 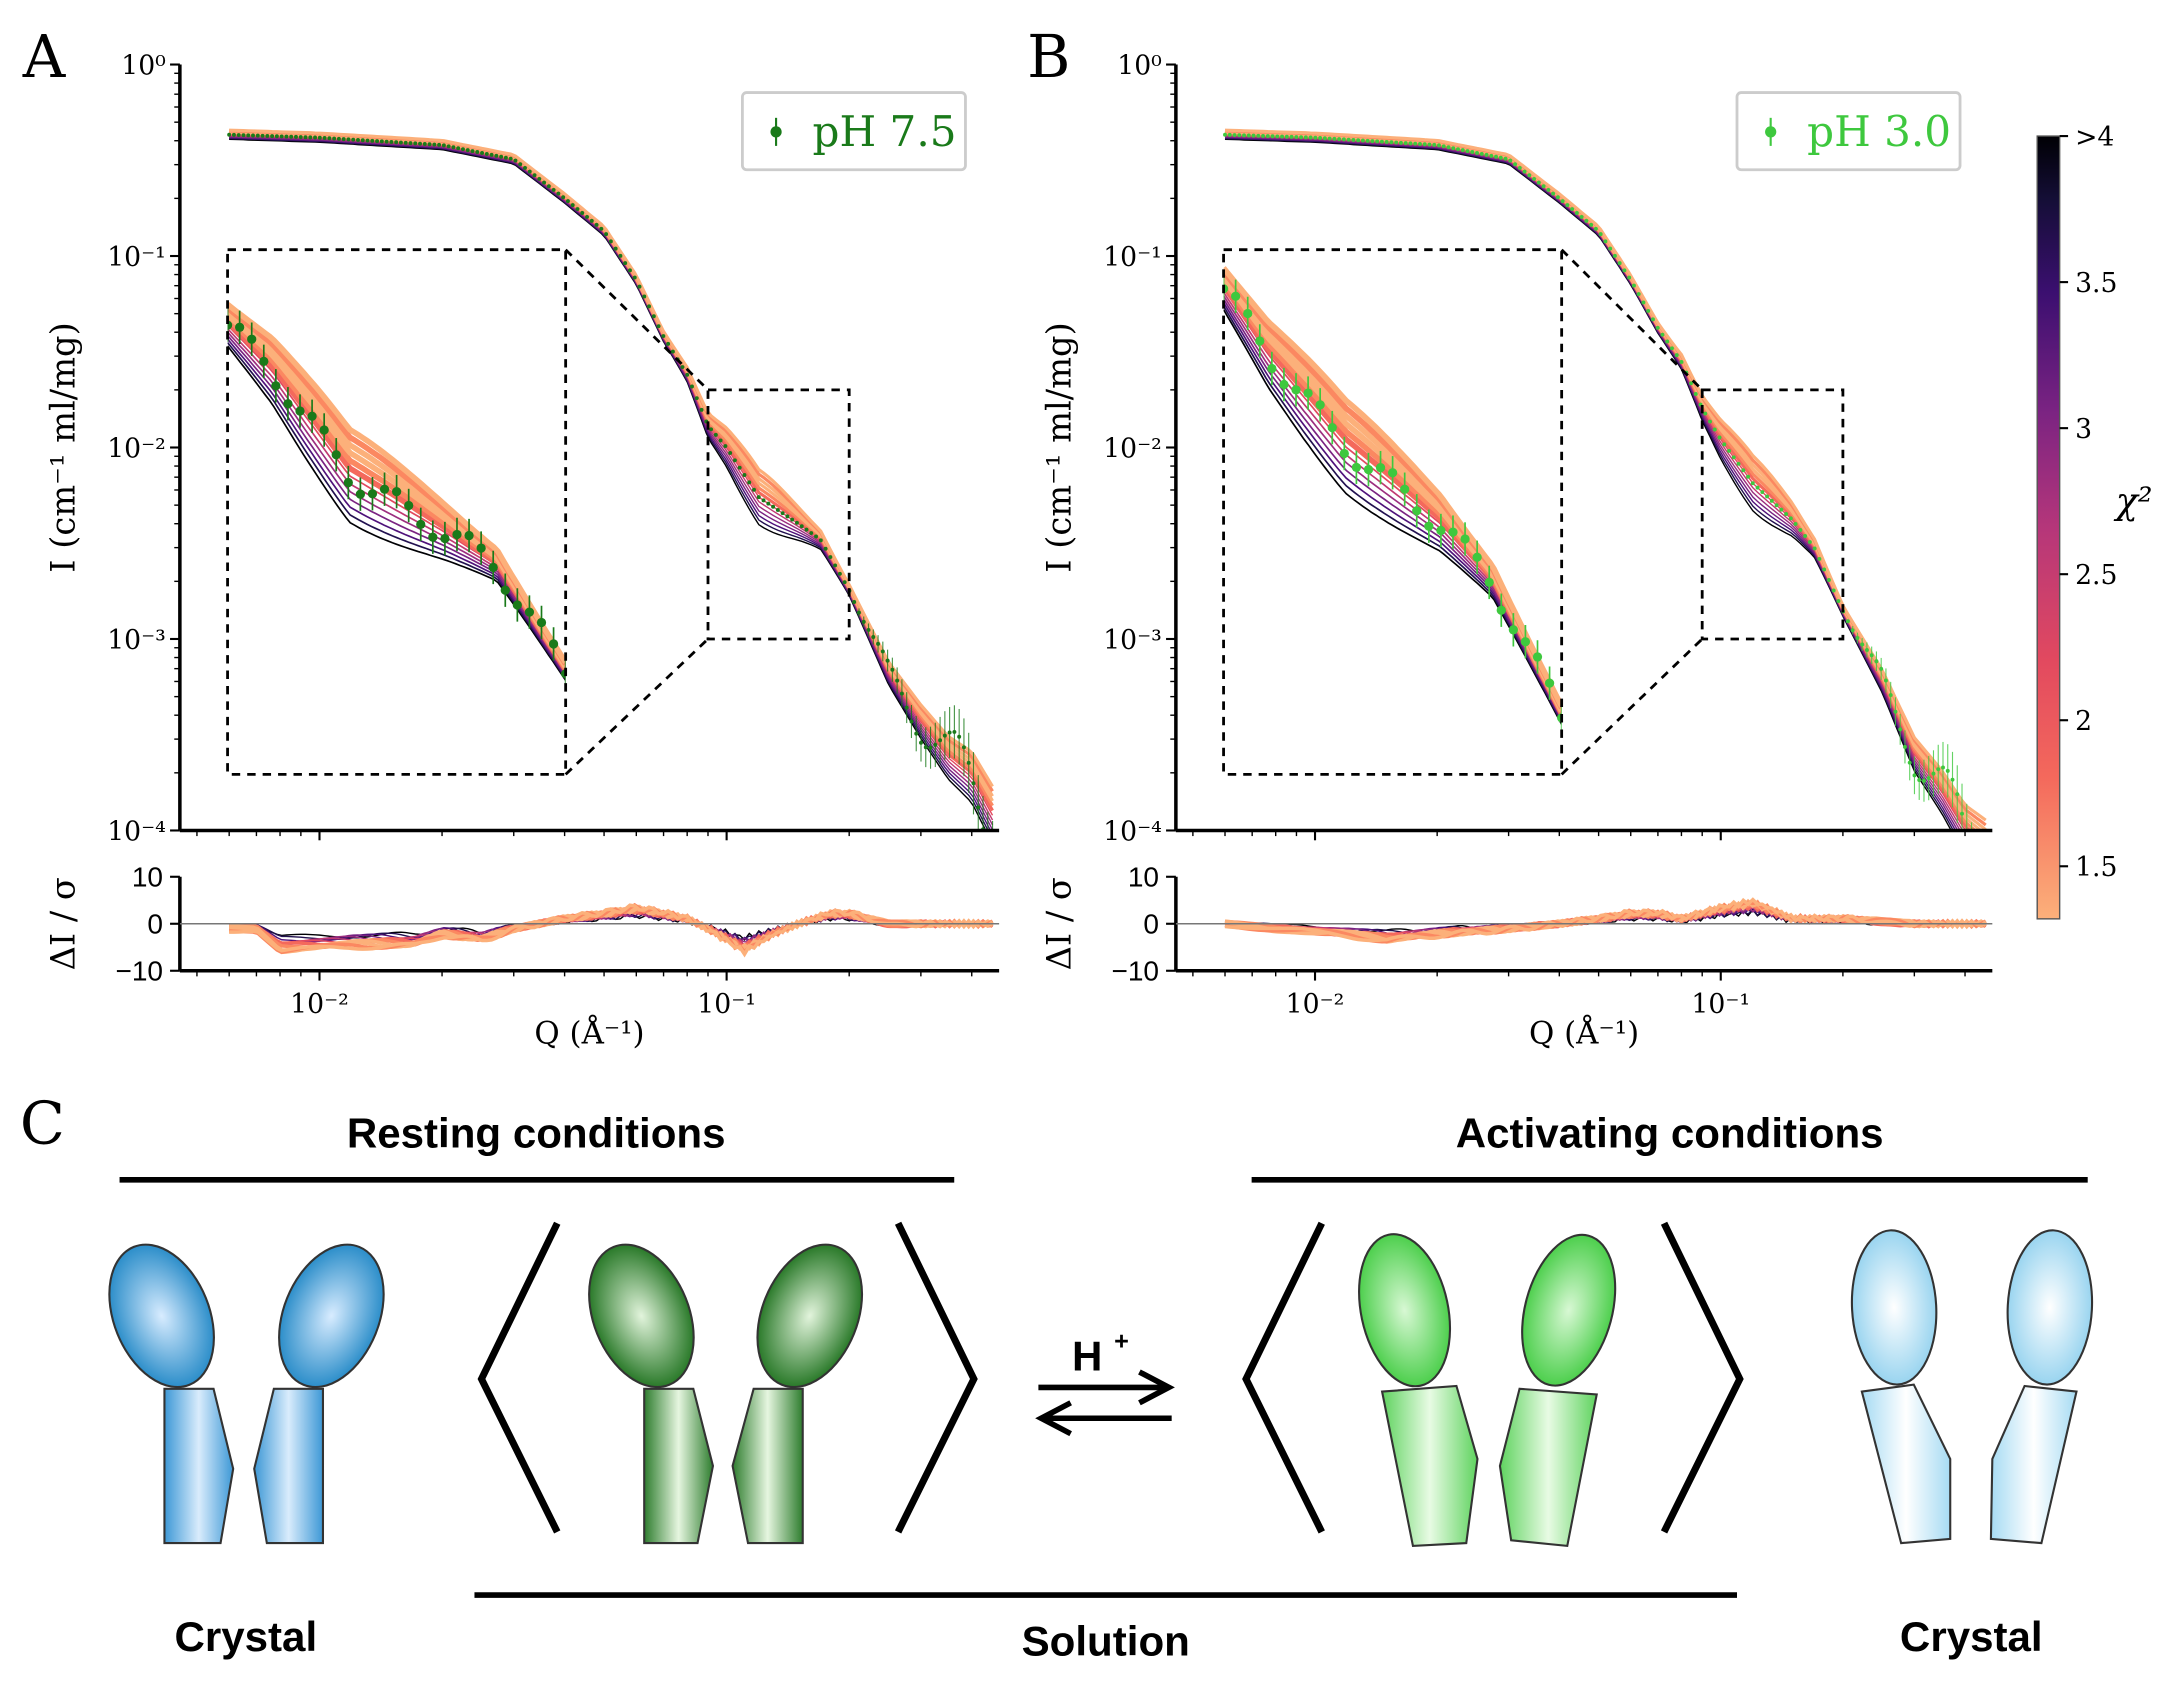 I want to click on ensemble-brackets, so click(x=1110, y=1377).